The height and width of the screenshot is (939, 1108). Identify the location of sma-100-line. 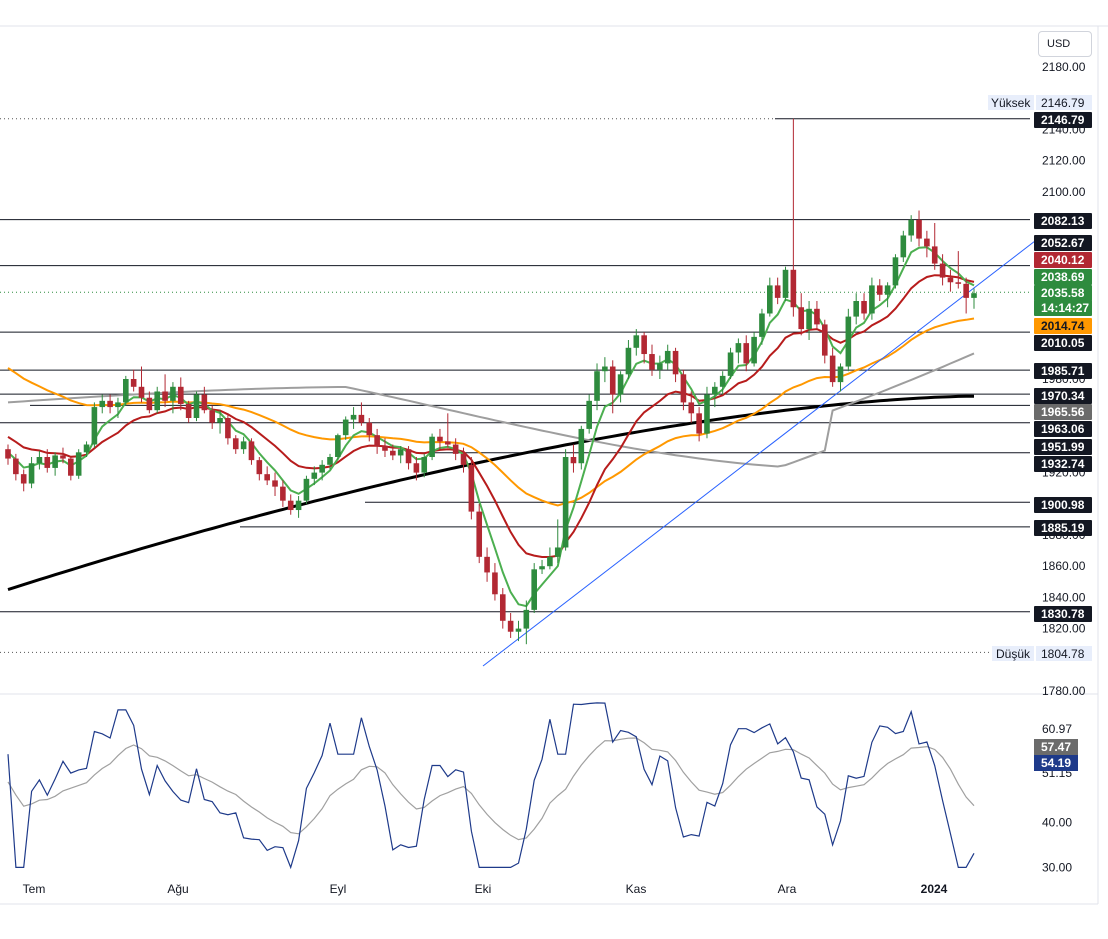
(491, 410).